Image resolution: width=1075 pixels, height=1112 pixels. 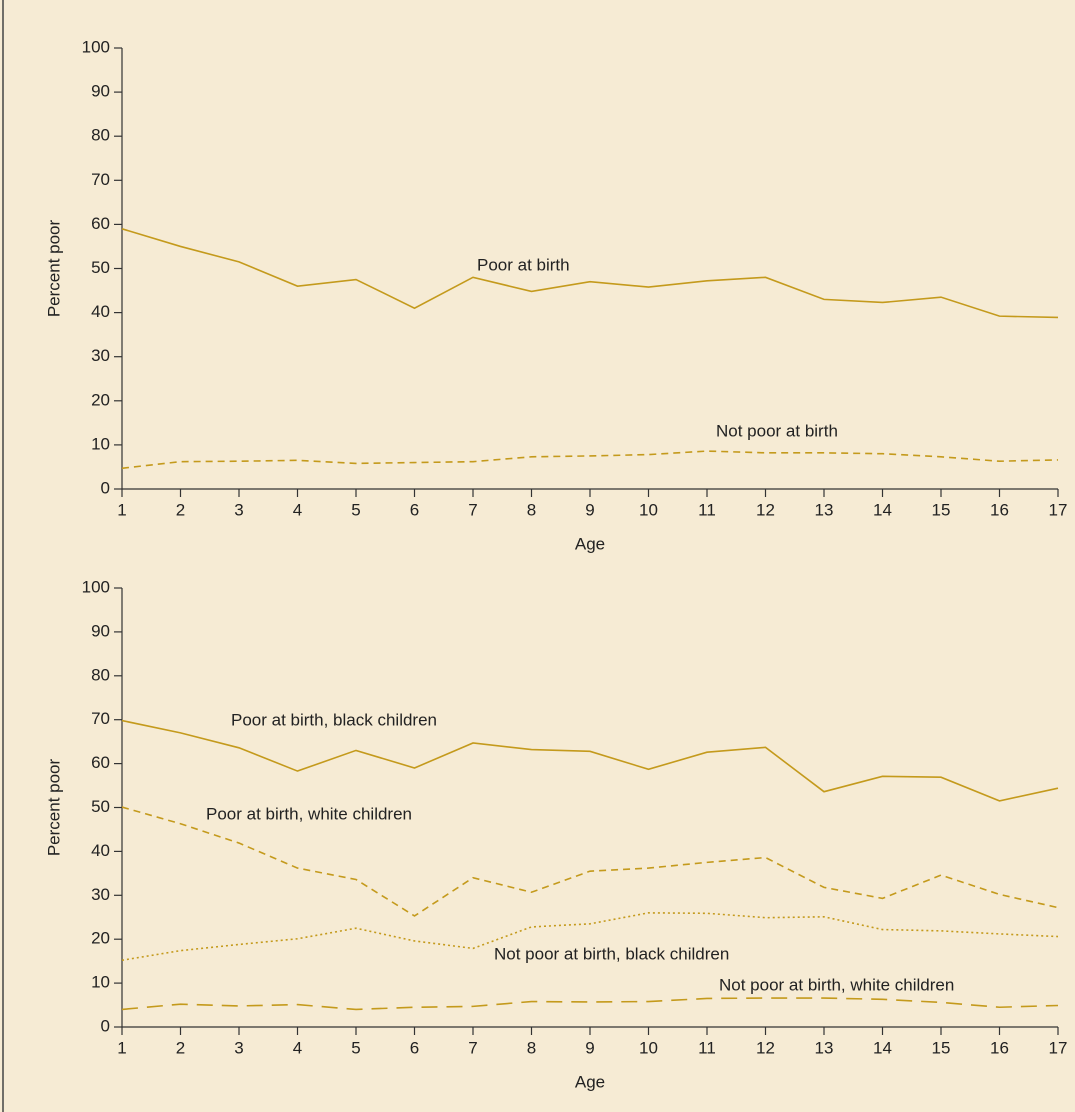 I want to click on series-label: Poor at birth, black children, so click(x=334, y=719).